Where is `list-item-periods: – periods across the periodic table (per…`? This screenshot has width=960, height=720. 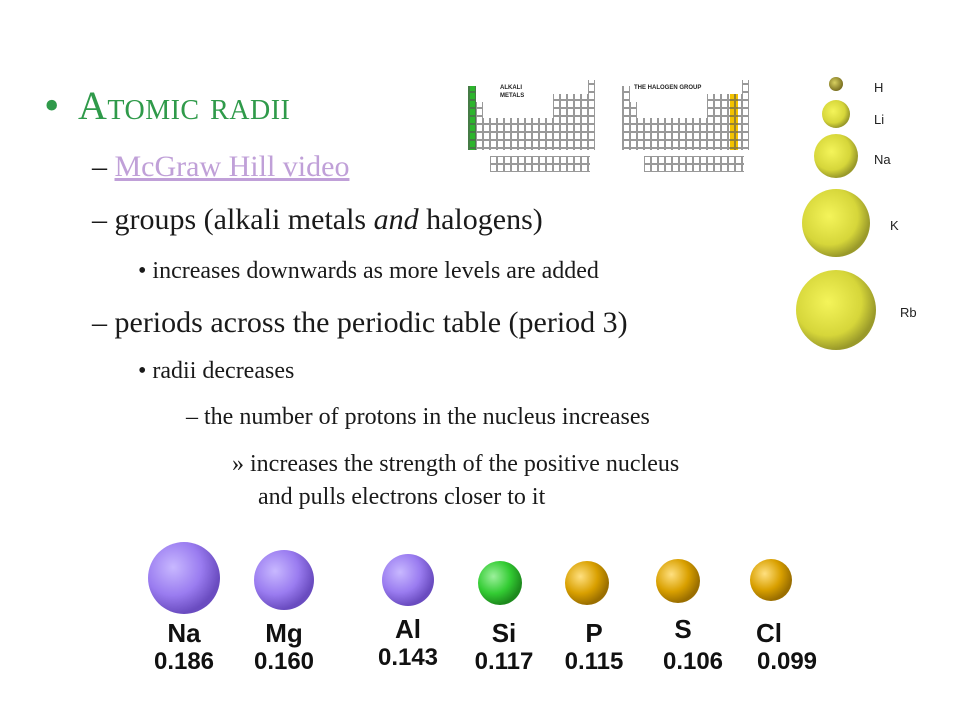
list-item-periods: – periods across the periodic table (per… is located at coordinates (360, 323).